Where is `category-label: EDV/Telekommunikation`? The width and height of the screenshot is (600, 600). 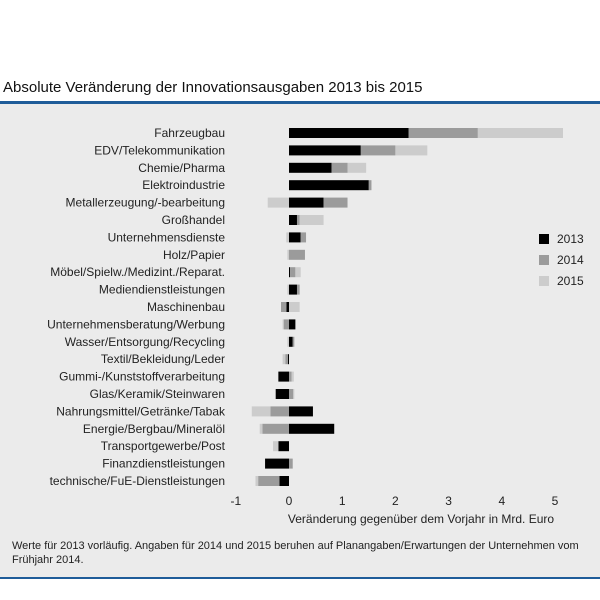 category-label: EDV/Telekommunikation is located at coordinates (159, 150).